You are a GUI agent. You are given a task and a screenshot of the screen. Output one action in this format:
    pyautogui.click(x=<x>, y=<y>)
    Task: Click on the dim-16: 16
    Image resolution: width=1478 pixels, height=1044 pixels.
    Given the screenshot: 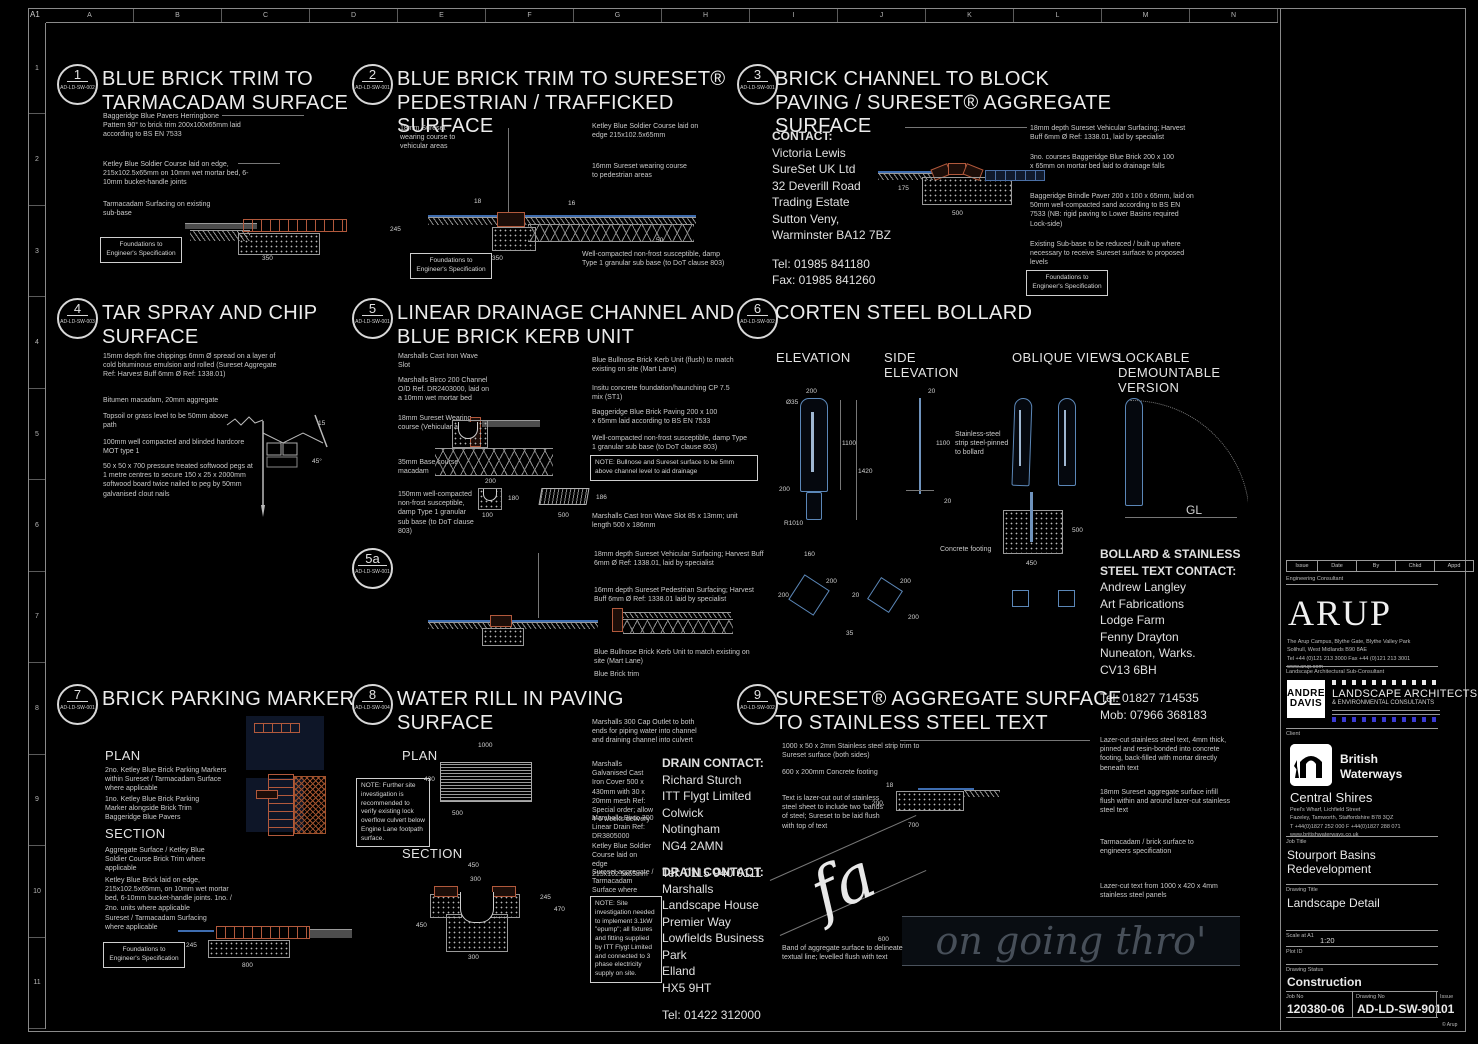 What is the action you would take?
    pyautogui.click(x=572, y=203)
    